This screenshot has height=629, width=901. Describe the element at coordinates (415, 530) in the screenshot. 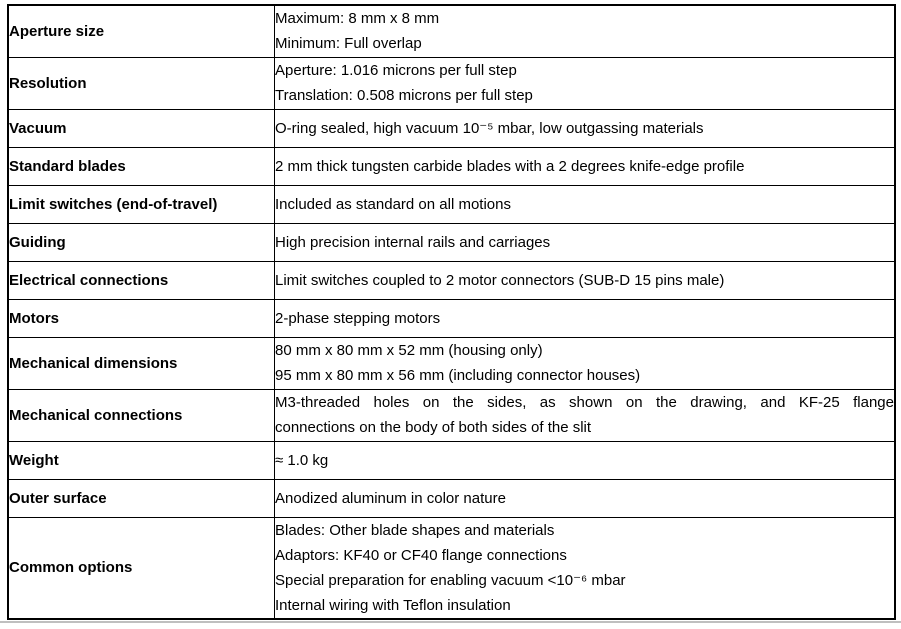

I see `spec-value-line: Blades: Other blade shapes and materials` at that location.